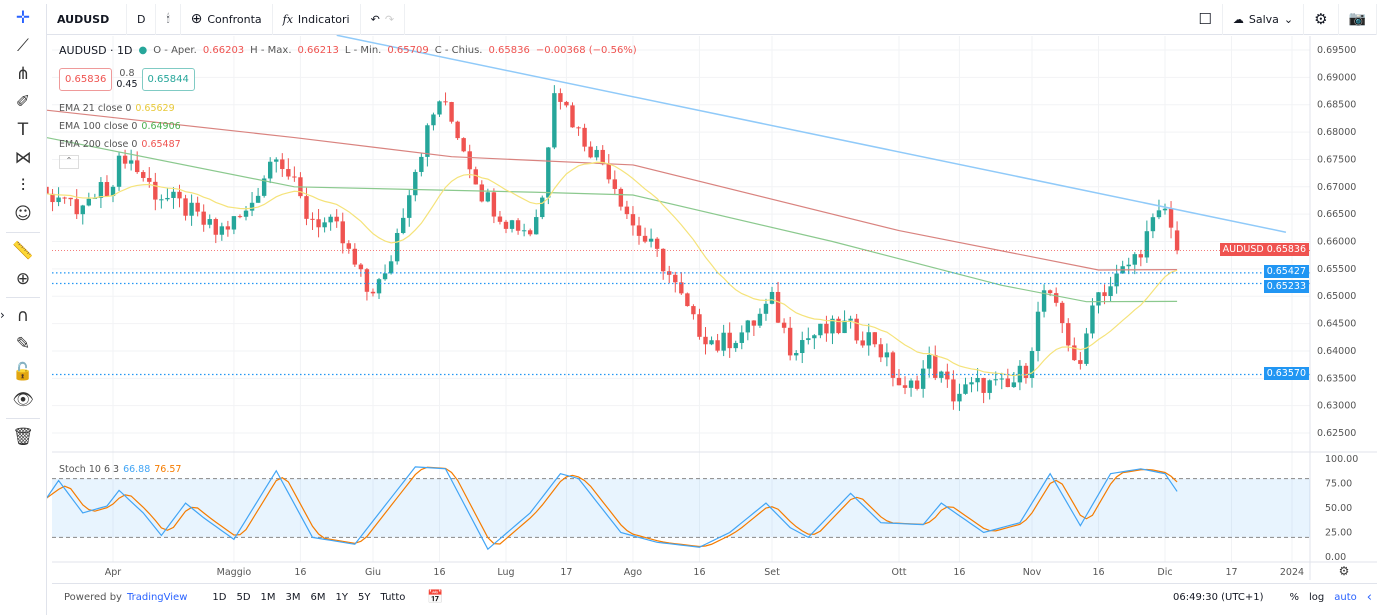 The image size is (1377, 615). I want to click on settings-button: ⚙, so click(1321, 19).